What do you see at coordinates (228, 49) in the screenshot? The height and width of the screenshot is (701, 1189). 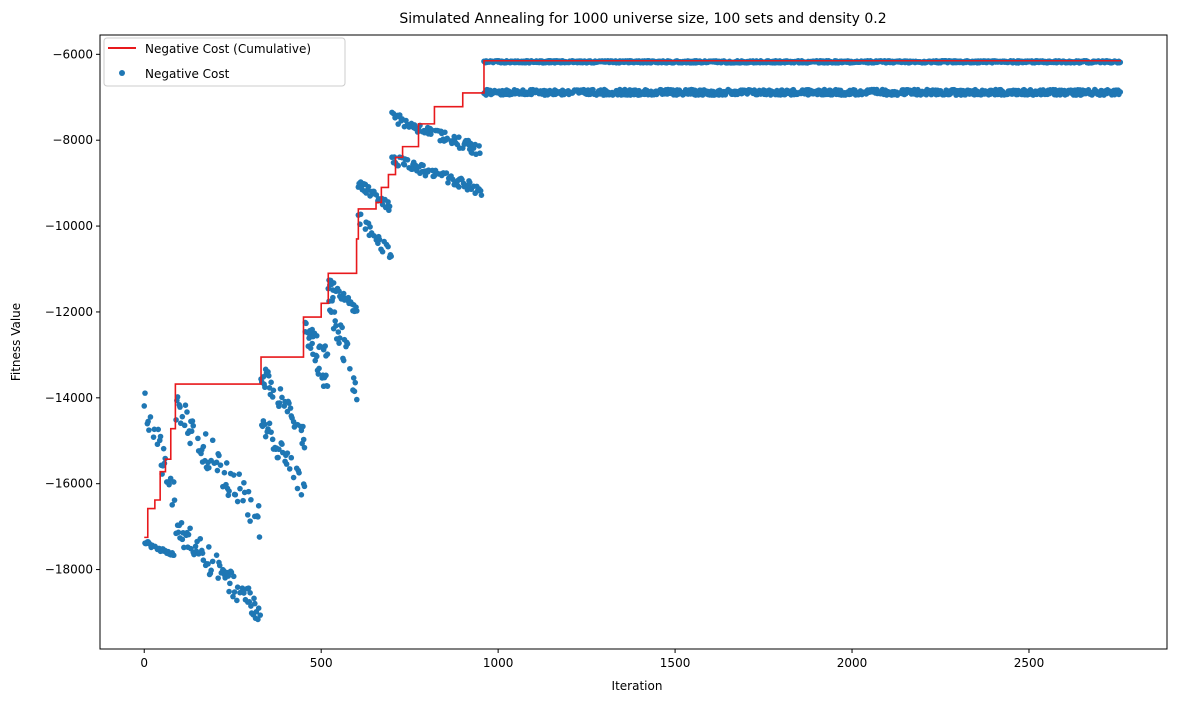 I see `legend-label-cumulative: Negative Cost (Cumulative)` at bounding box center [228, 49].